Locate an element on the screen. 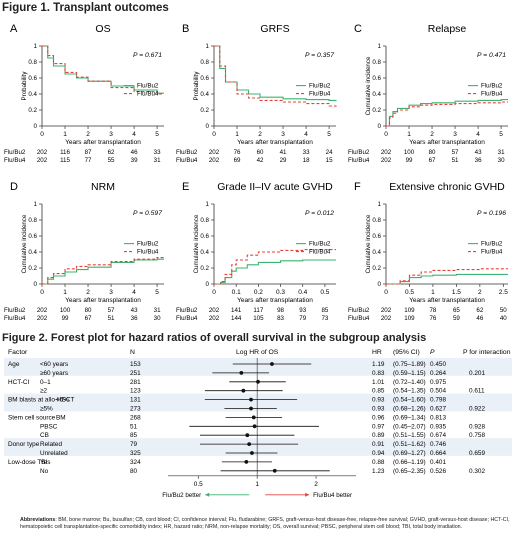  panel-B-title: GRFS is located at coordinates (274, 29).